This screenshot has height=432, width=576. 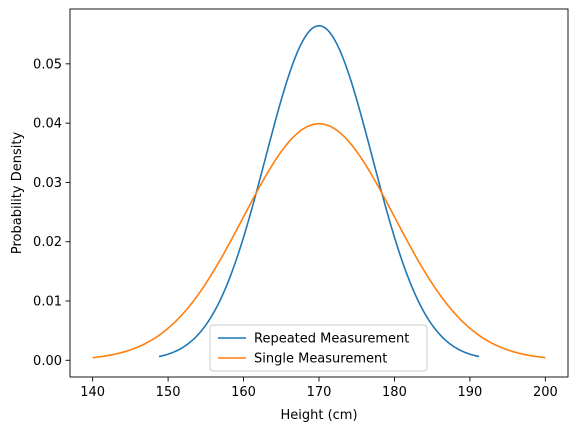 I want to click on x-tick-label: 150, so click(x=168, y=392).